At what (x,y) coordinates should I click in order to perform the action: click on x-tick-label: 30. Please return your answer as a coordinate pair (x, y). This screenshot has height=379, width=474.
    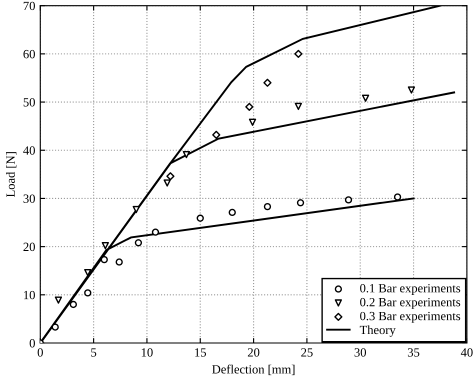
    Looking at the image, I should click on (360, 352).